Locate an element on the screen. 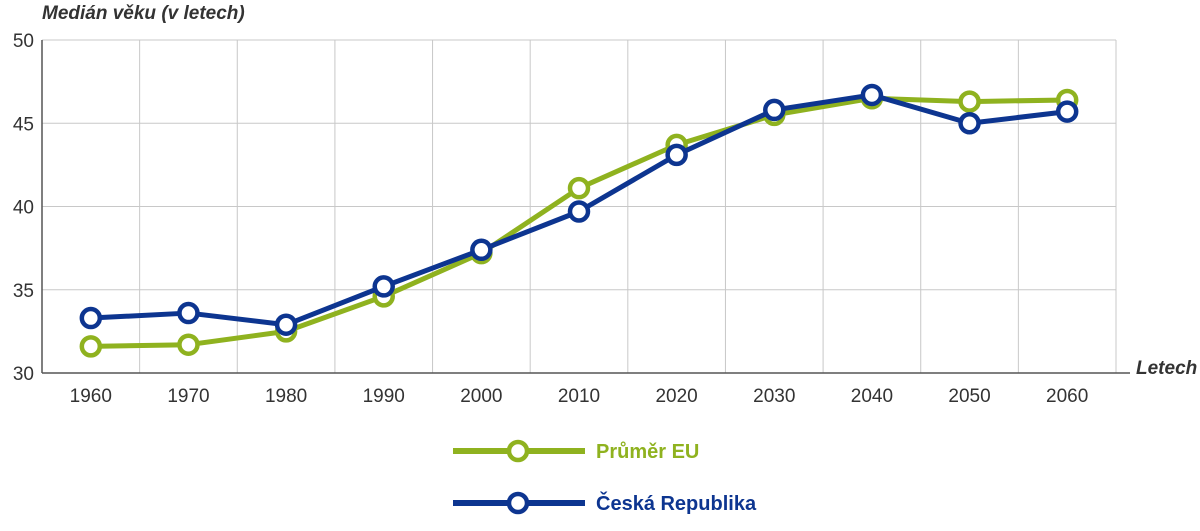 Image resolution: width=1200 pixels, height=531 pixels. x-tick-label: 2010 is located at coordinates (579, 396).